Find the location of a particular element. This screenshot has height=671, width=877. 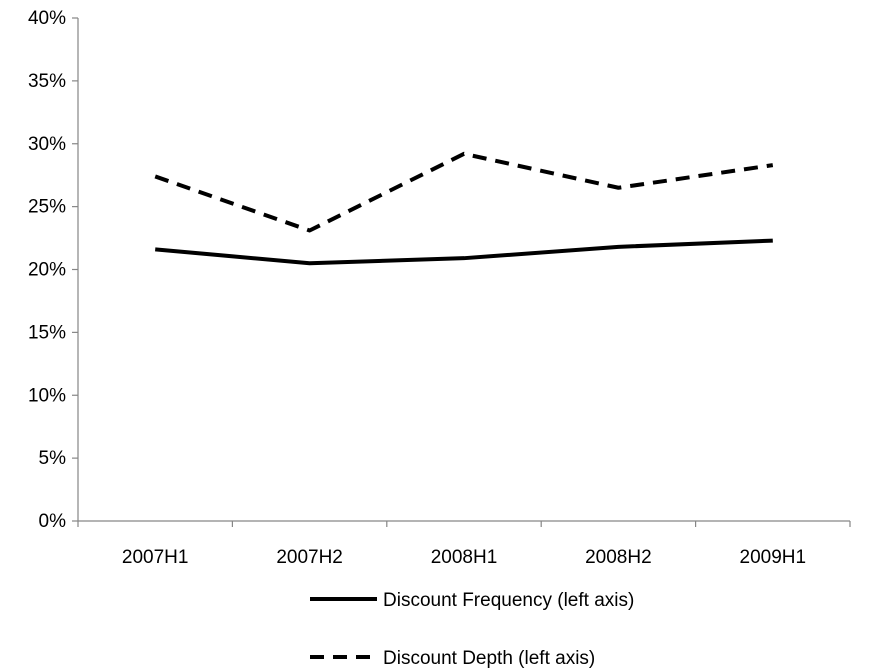

y-tick-label: 35% is located at coordinates (47, 81).